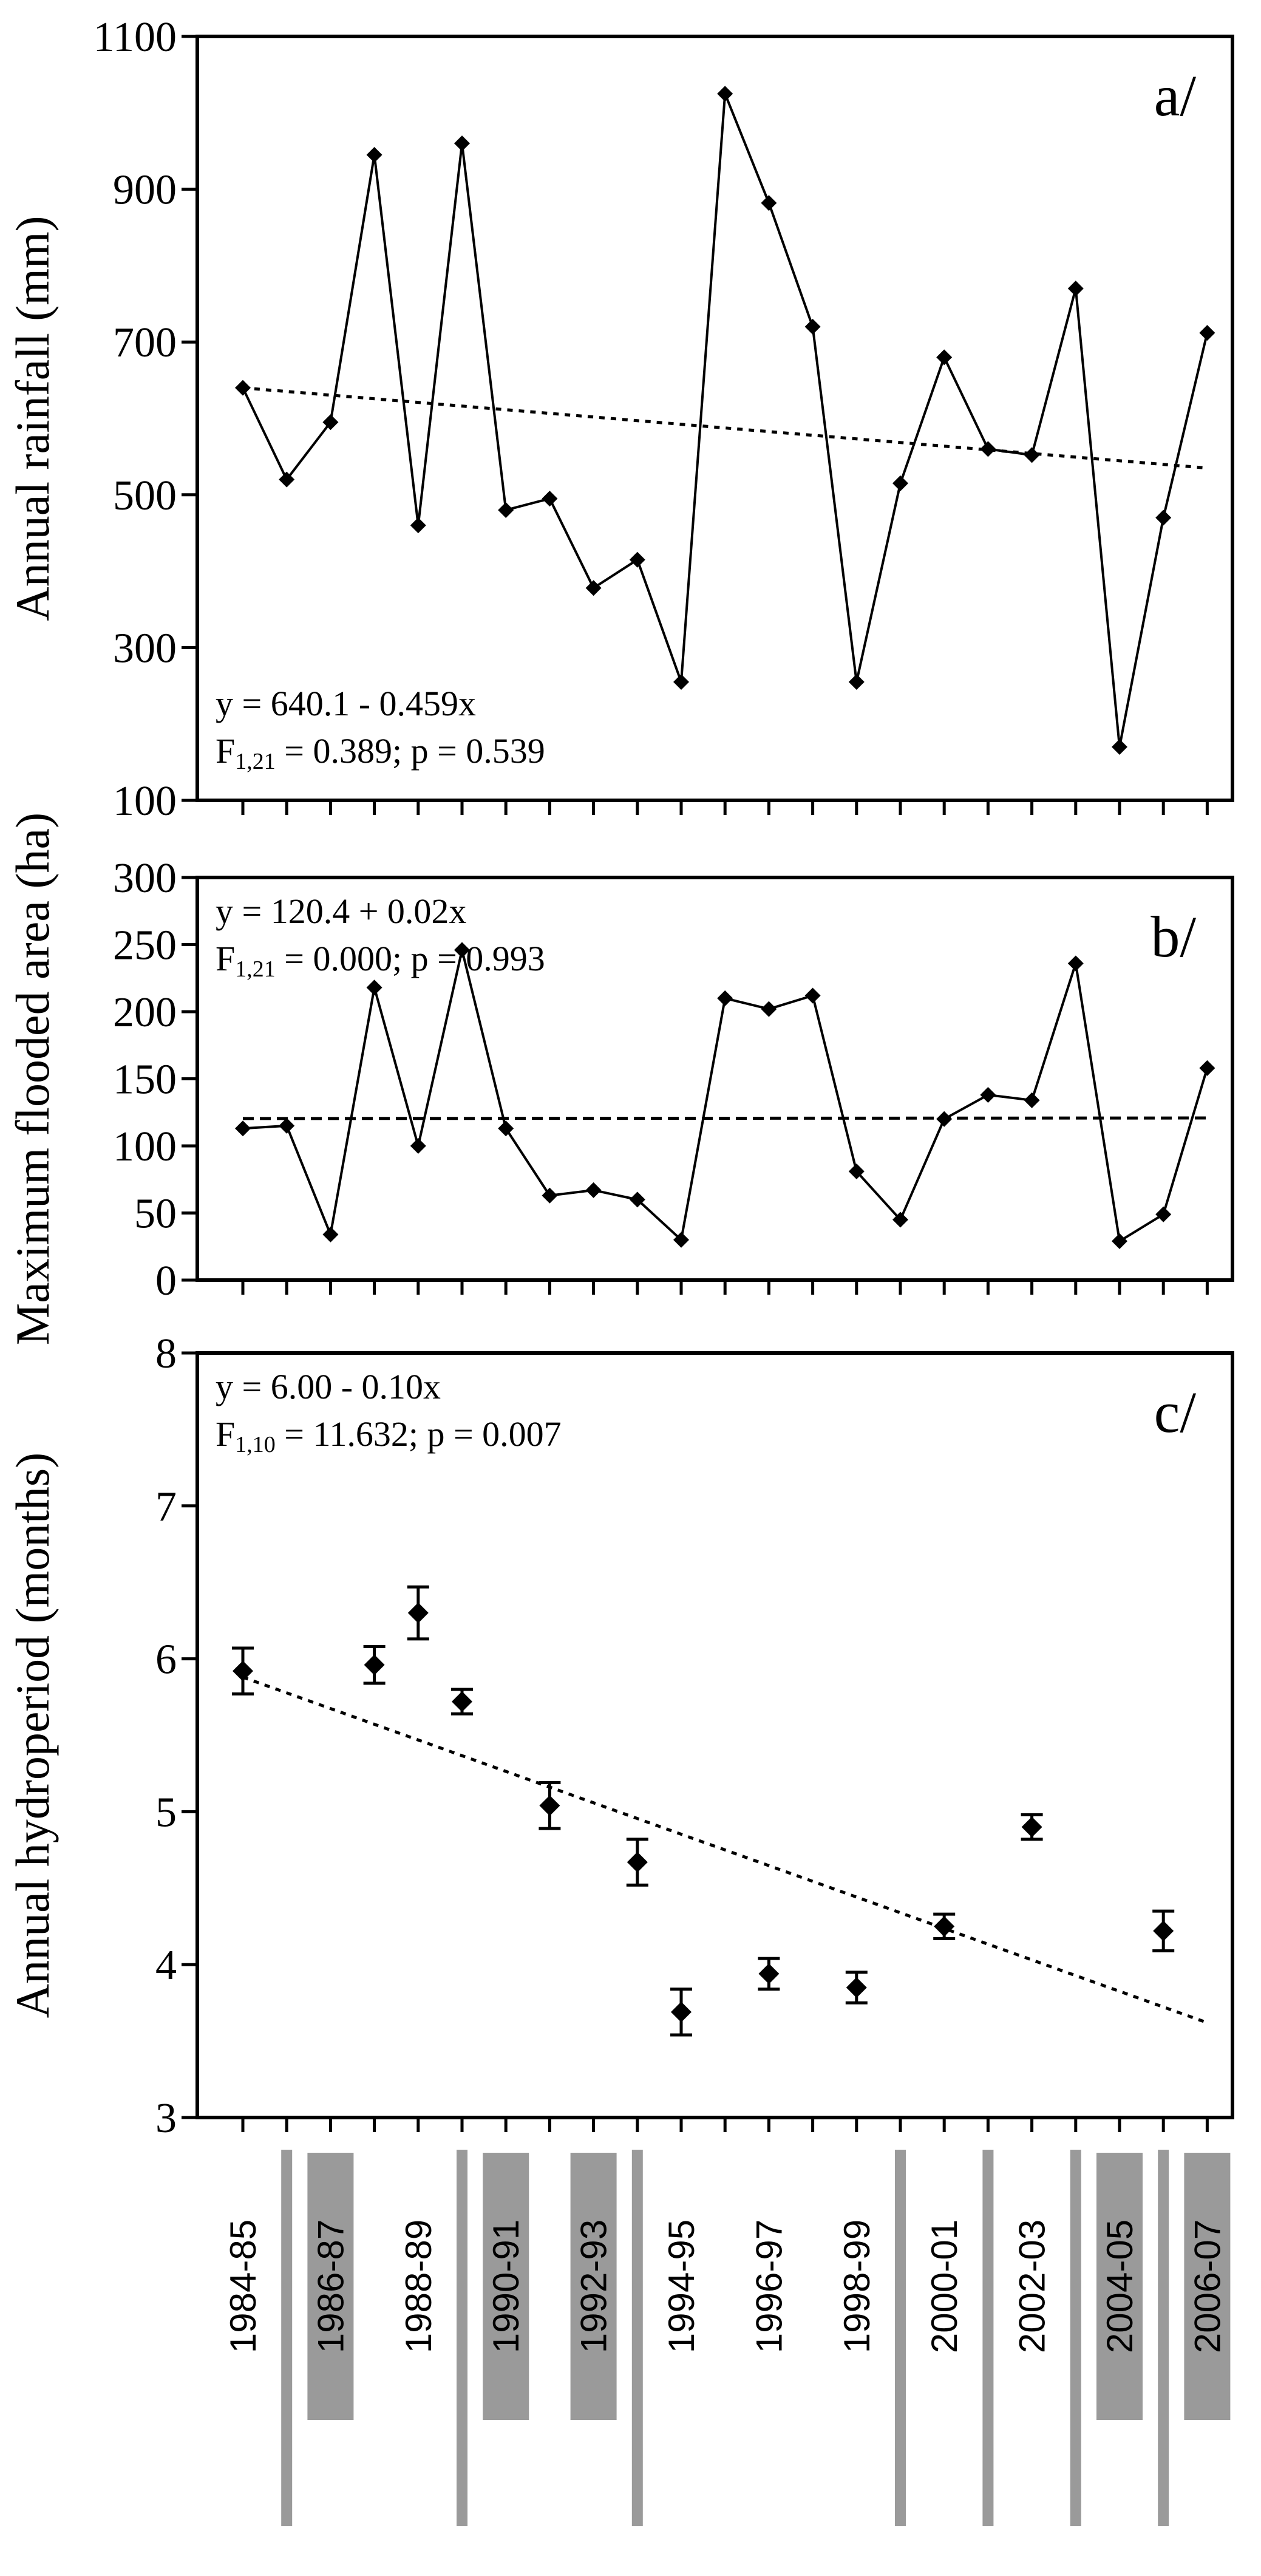 The image size is (1261, 2576). I want to click on panel-c-ytick-label: 7, so click(166, 1507).